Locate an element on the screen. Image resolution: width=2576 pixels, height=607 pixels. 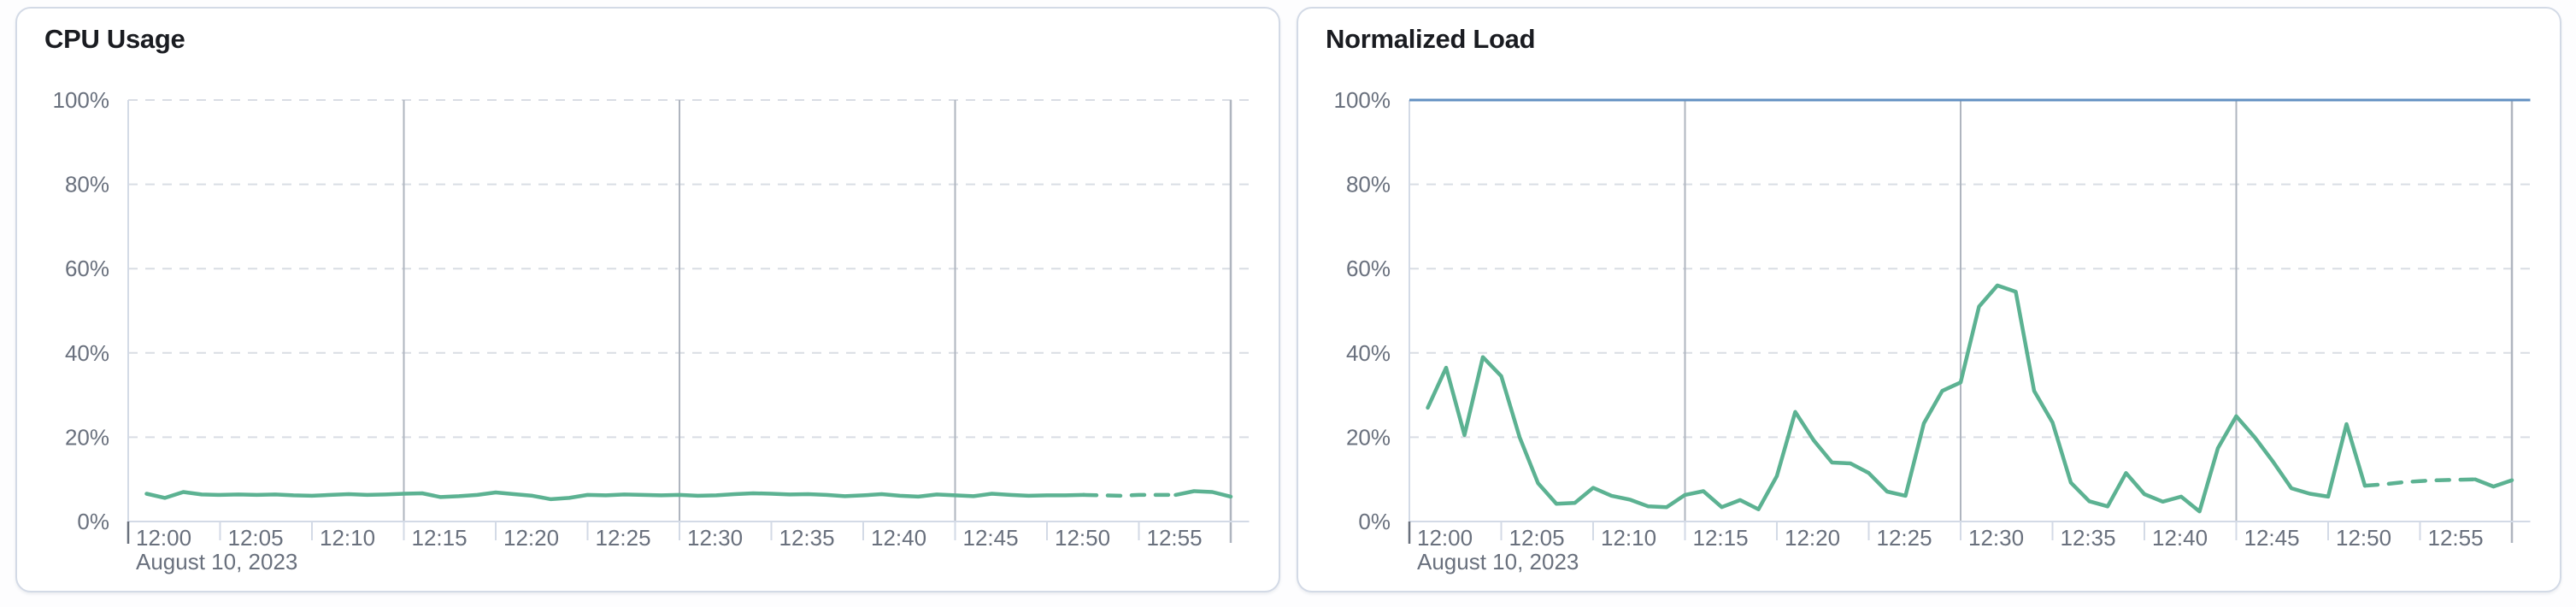
cpu-usage-percent-line is located at coordinates (688, 495).